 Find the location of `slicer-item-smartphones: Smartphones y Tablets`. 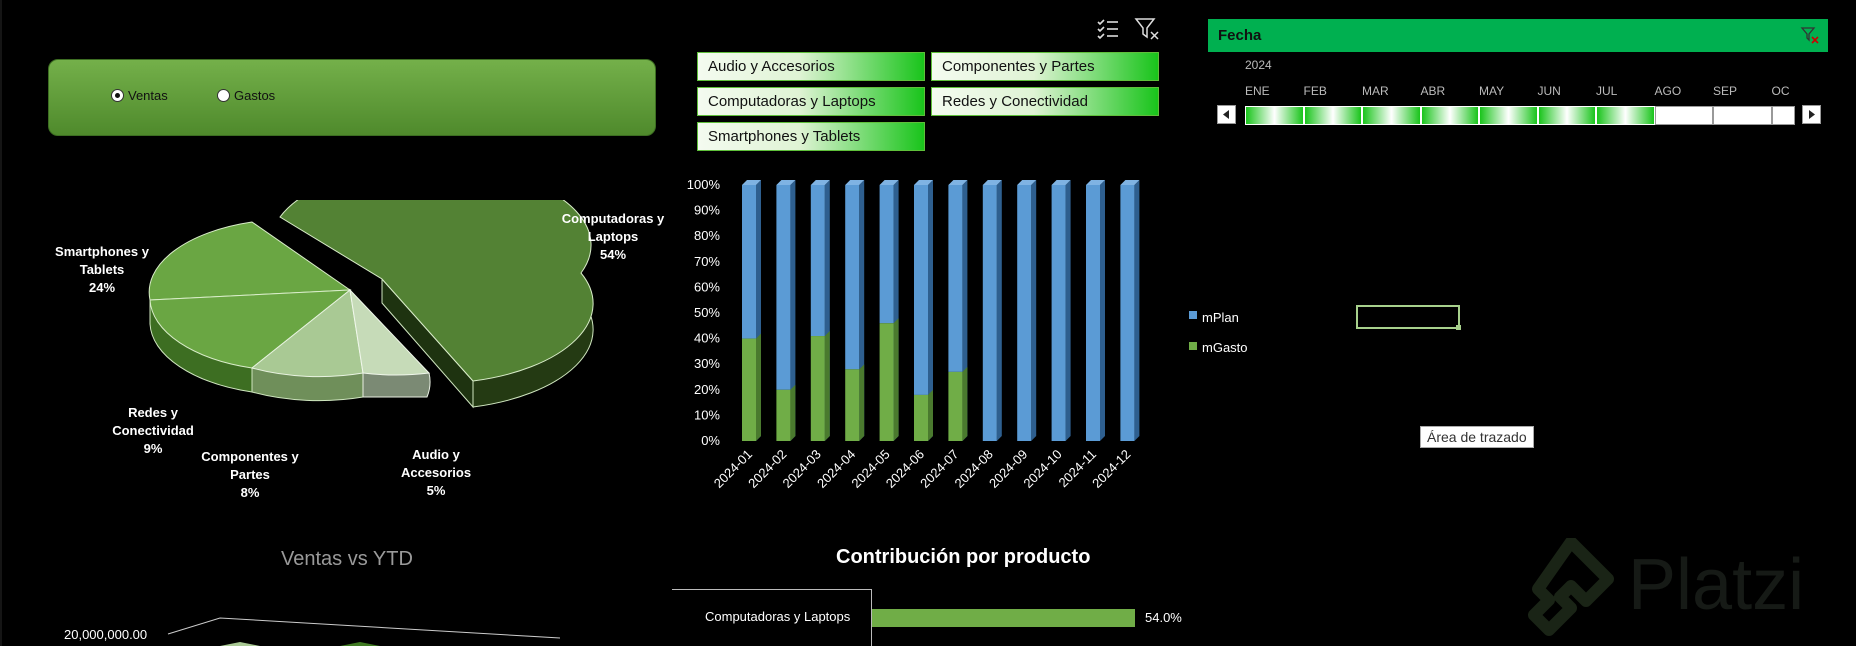

slicer-item-smartphones: Smartphones y Tablets is located at coordinates (811, 136).